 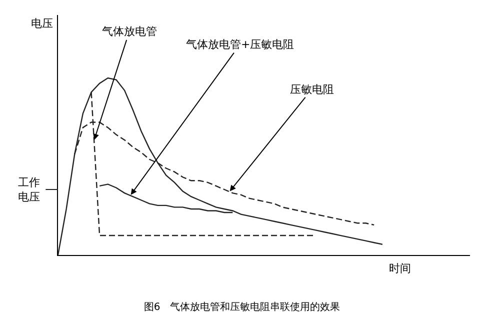 I want to click on text: 气体放电管+压敏电阻, so click(x=240, y=44).